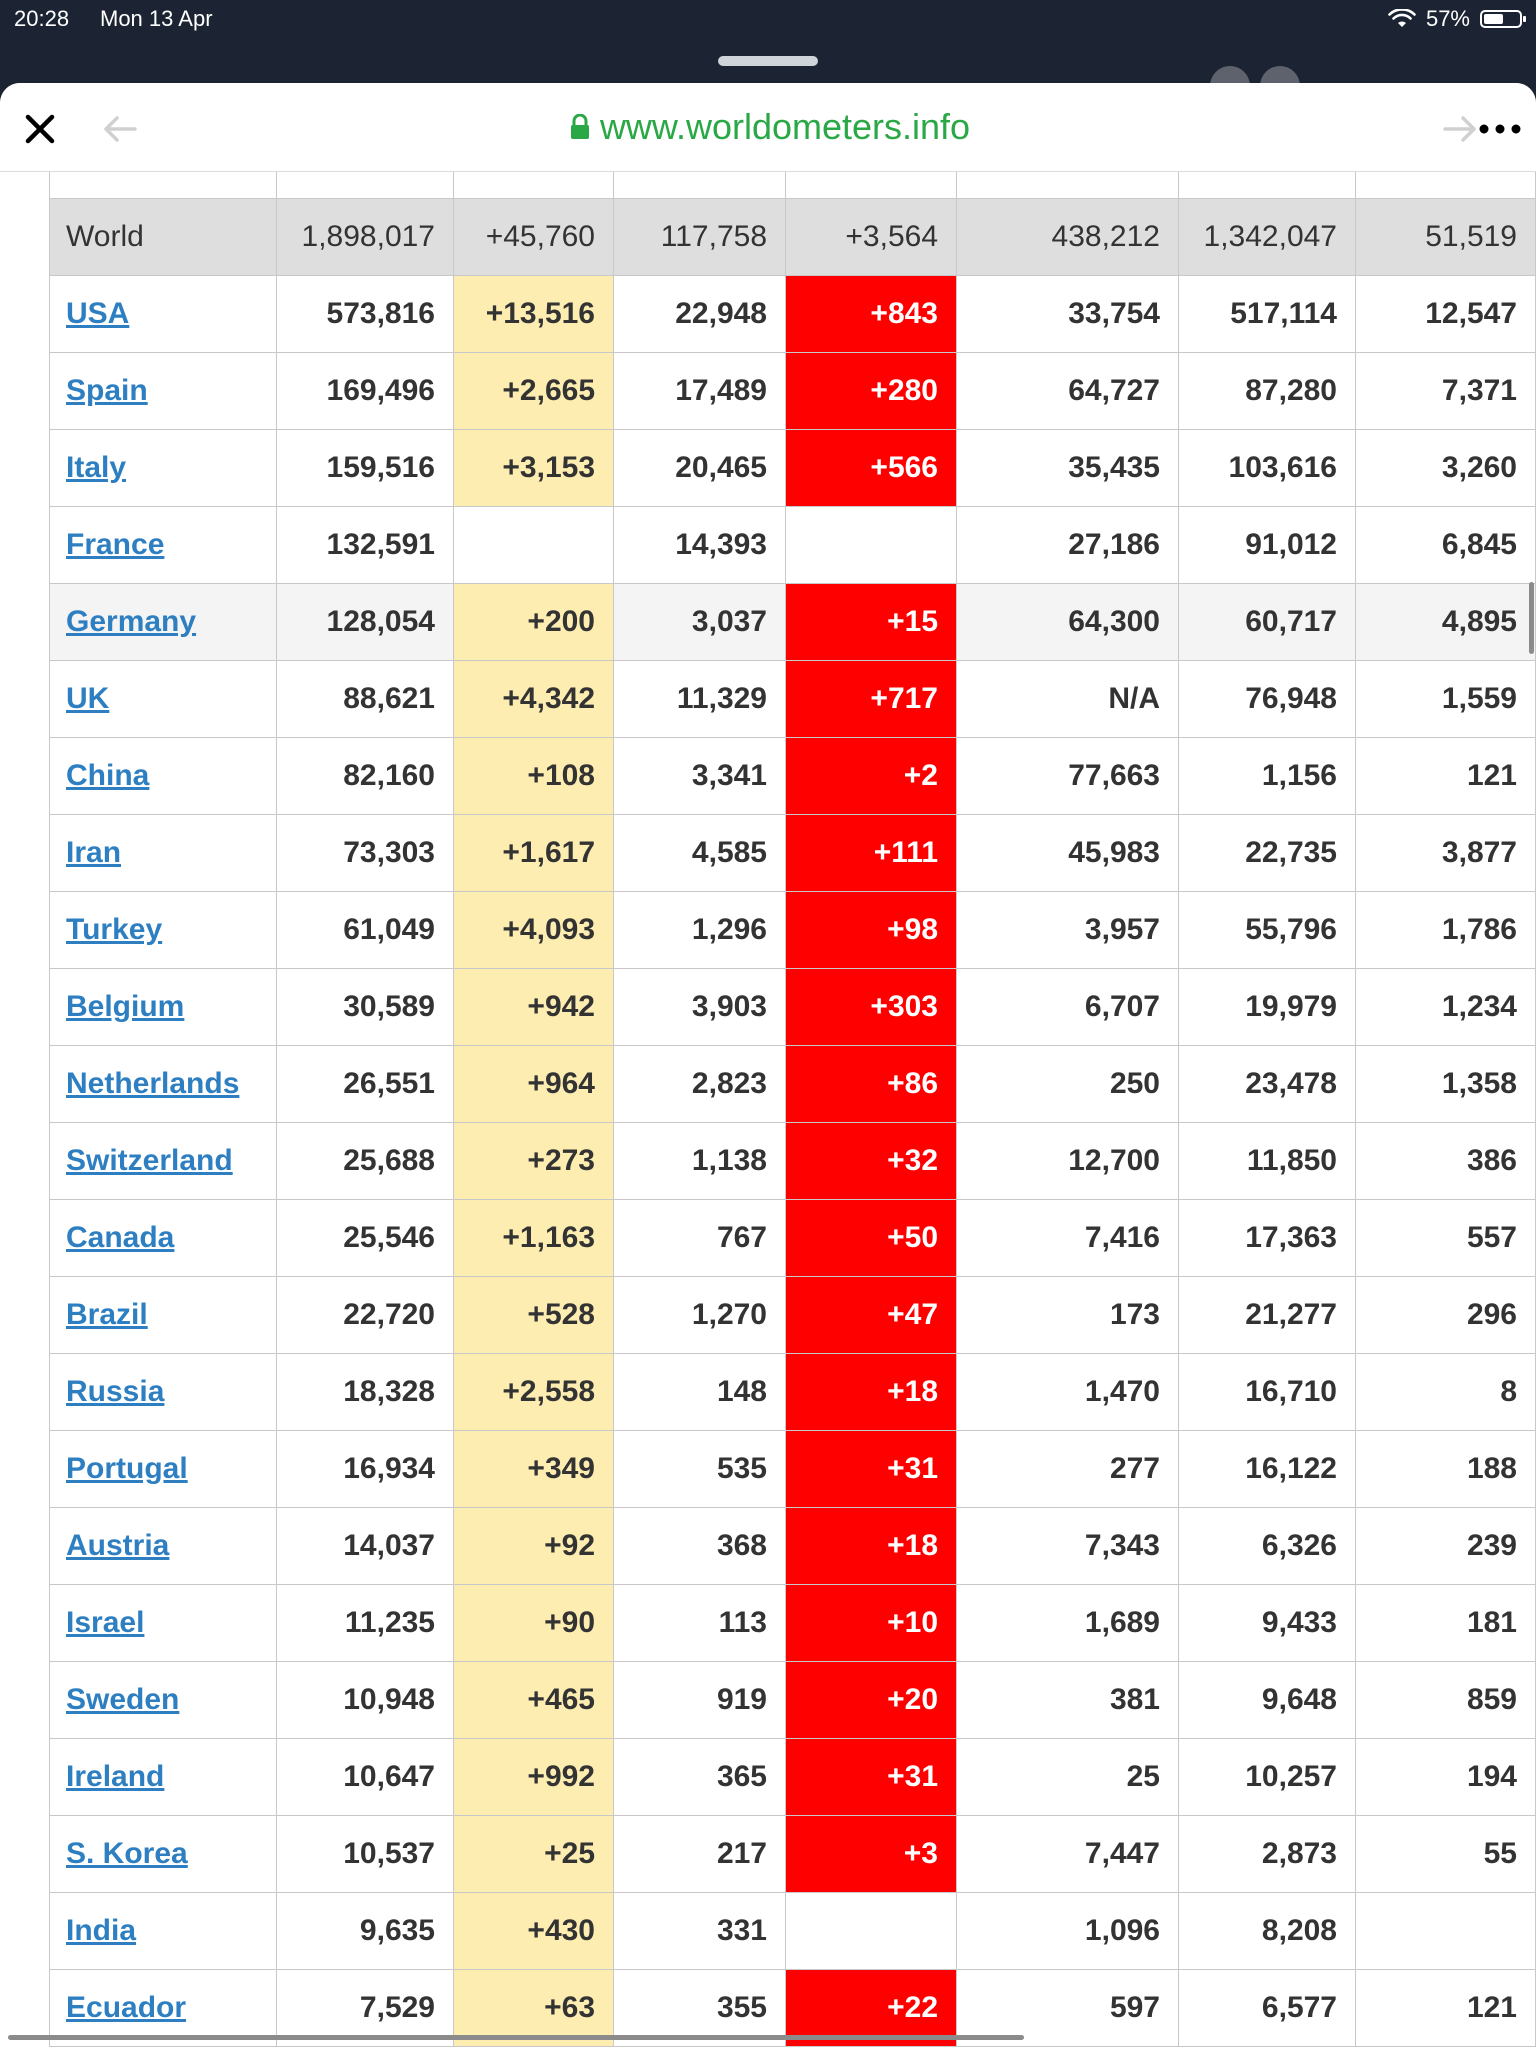  What do you see at coordinates (871, 1083) in the screenshot?
I see `new-deaths: +86` at bounding box center [871, 1083].